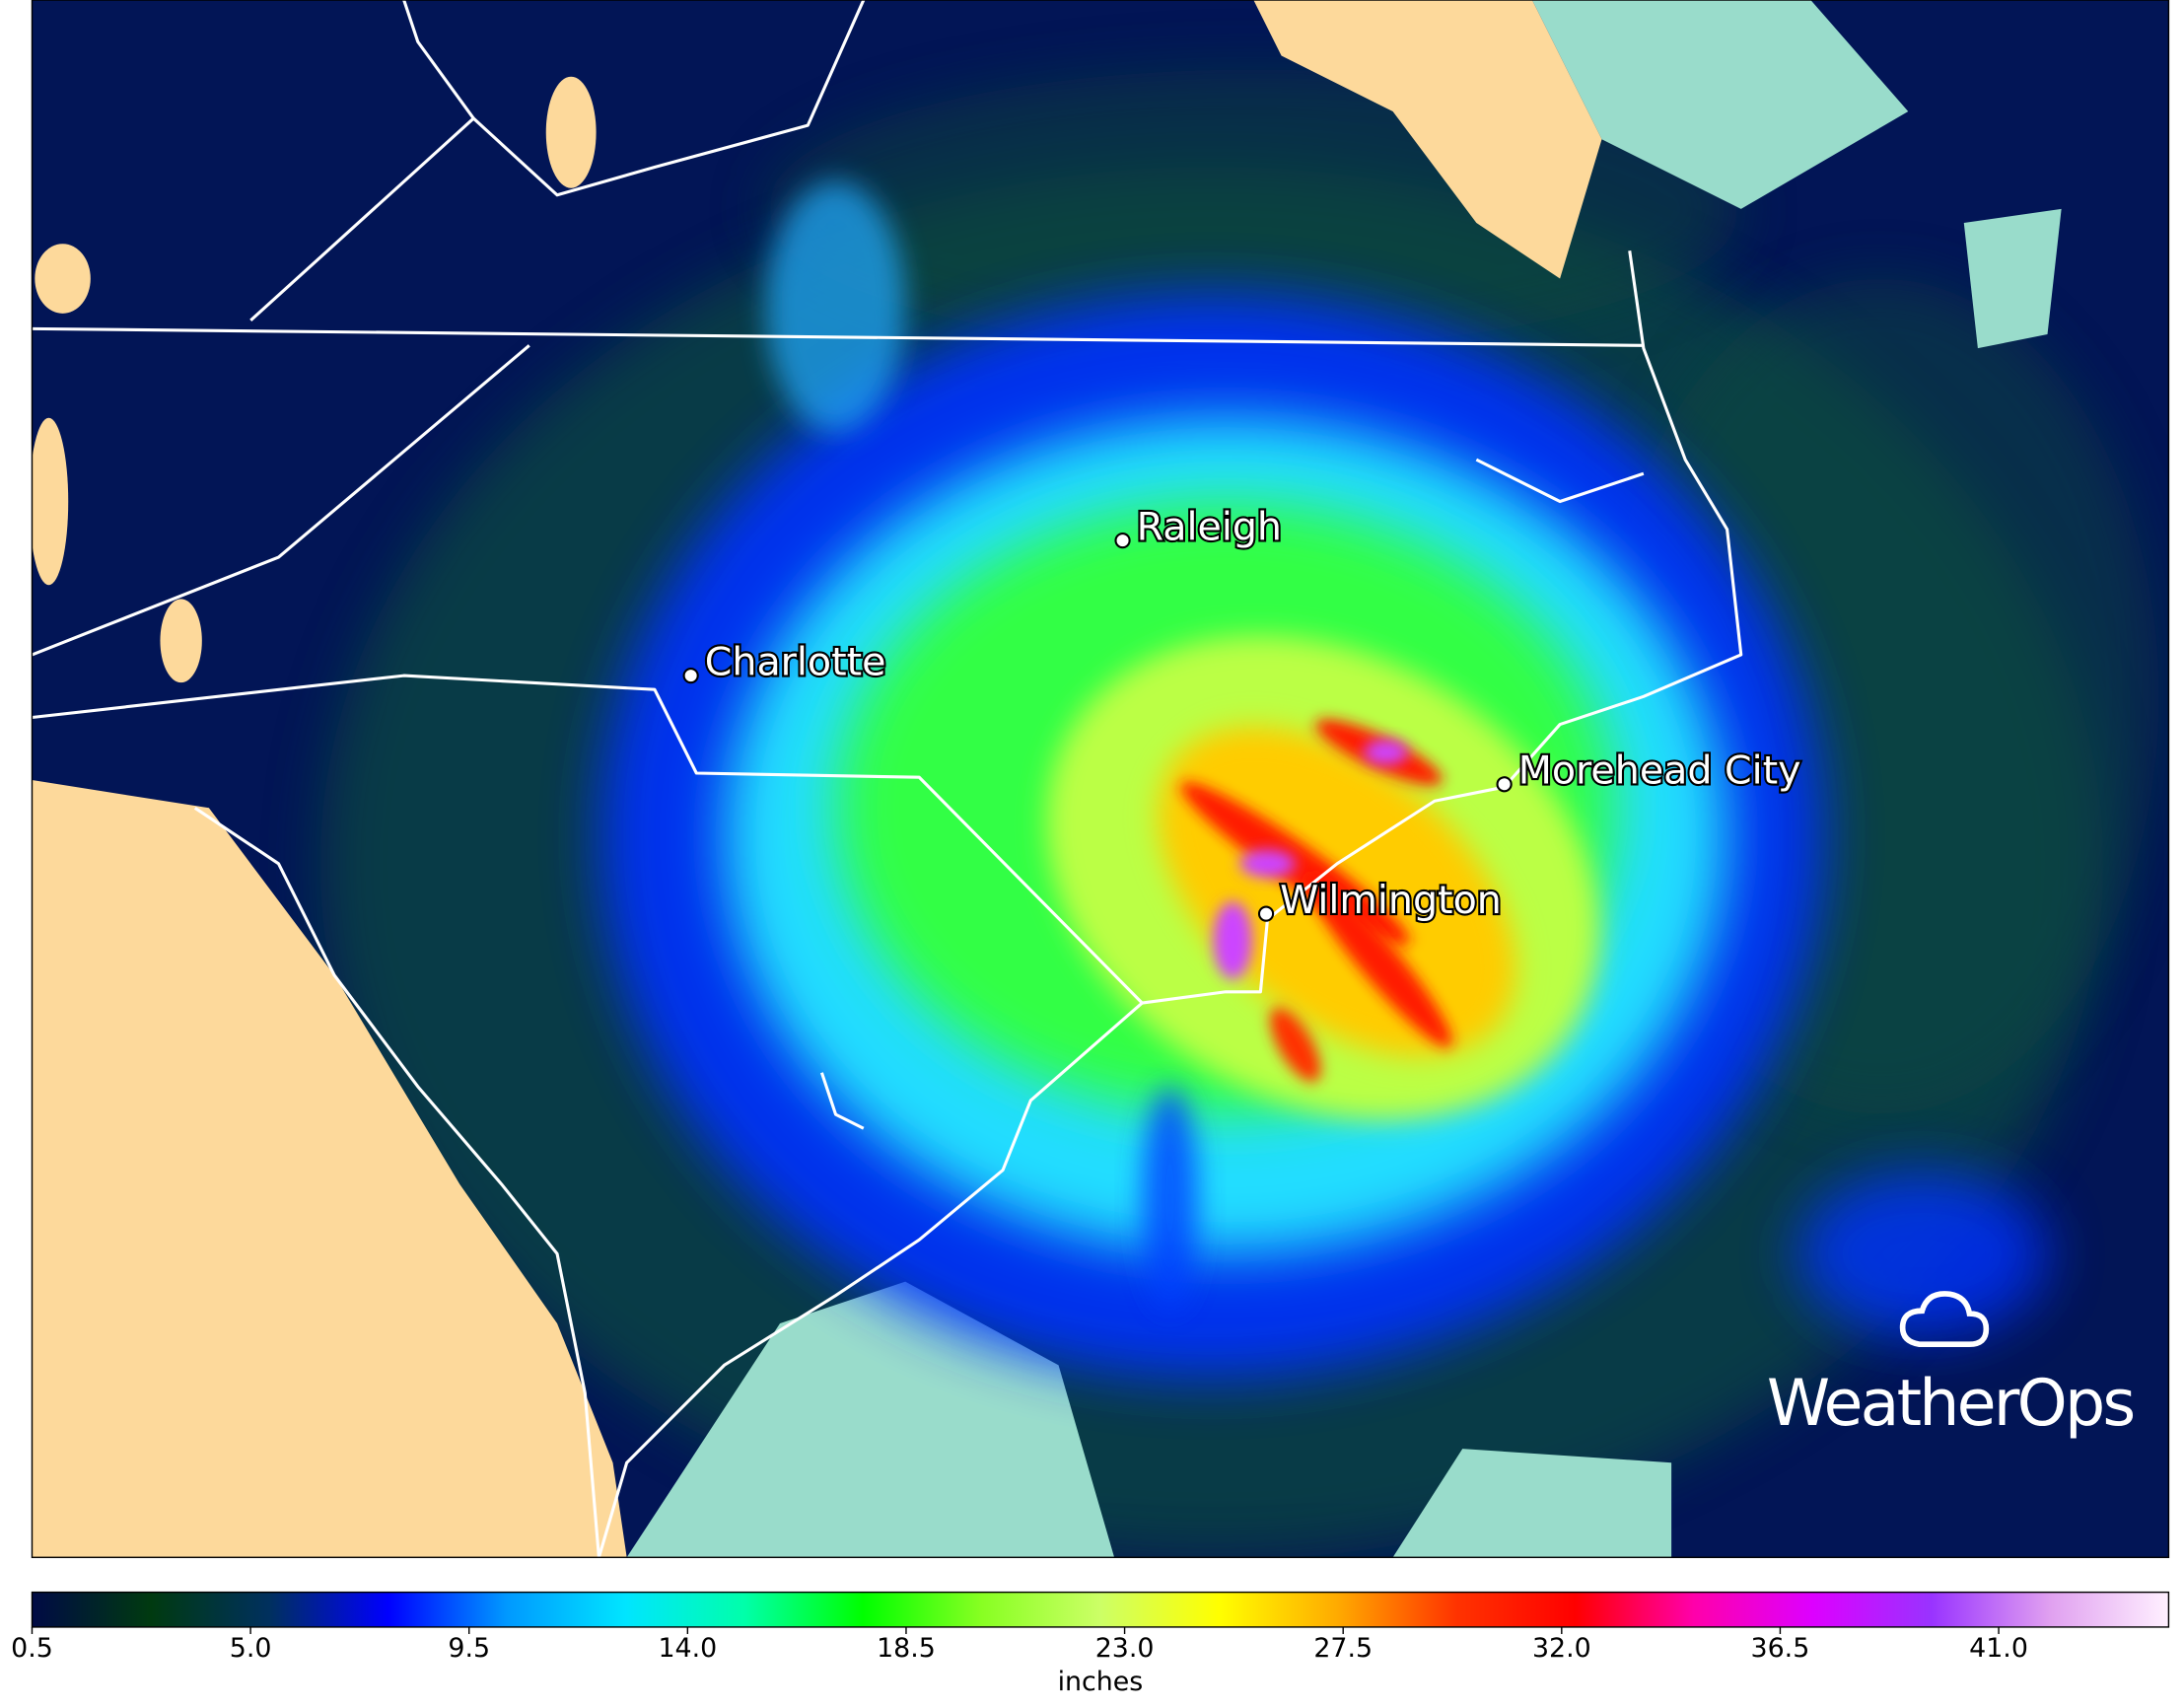 The width and height of the screenshot is (2184, 1708). What do you see at coordinates (1998, 1648) in the screenshot?
I see `tick-label: 41.0` at bounding box center [1998, 1648].